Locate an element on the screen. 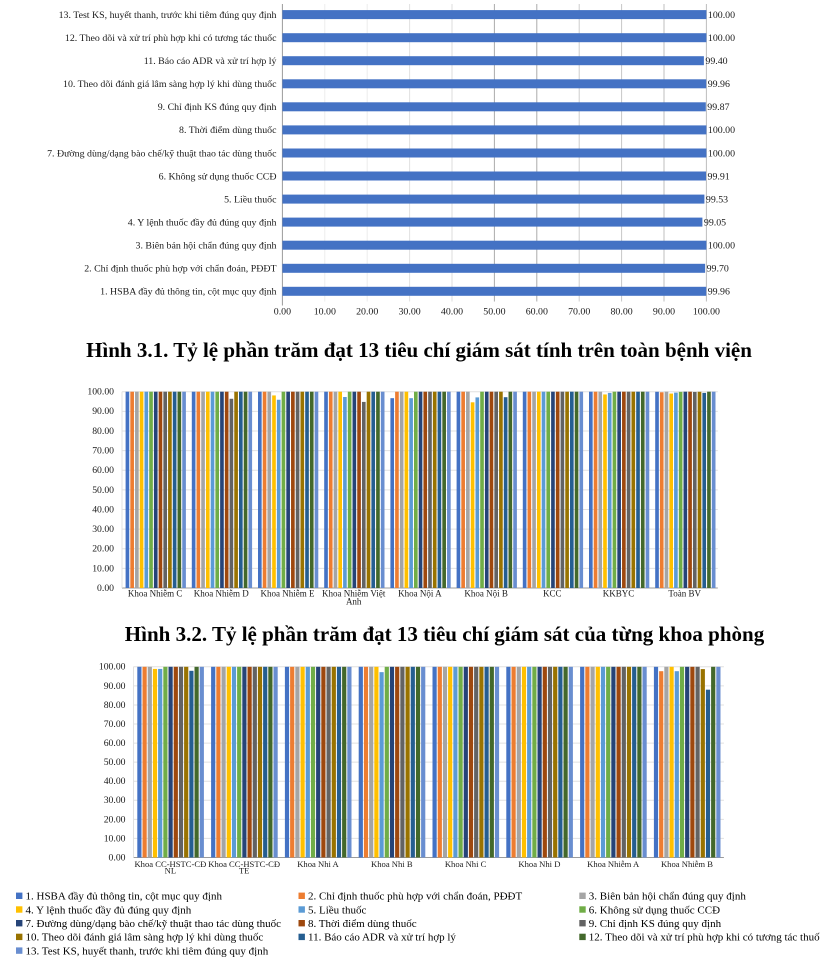  svg-text: Khoa Nhiễm A is located at coordinates (613, 864).